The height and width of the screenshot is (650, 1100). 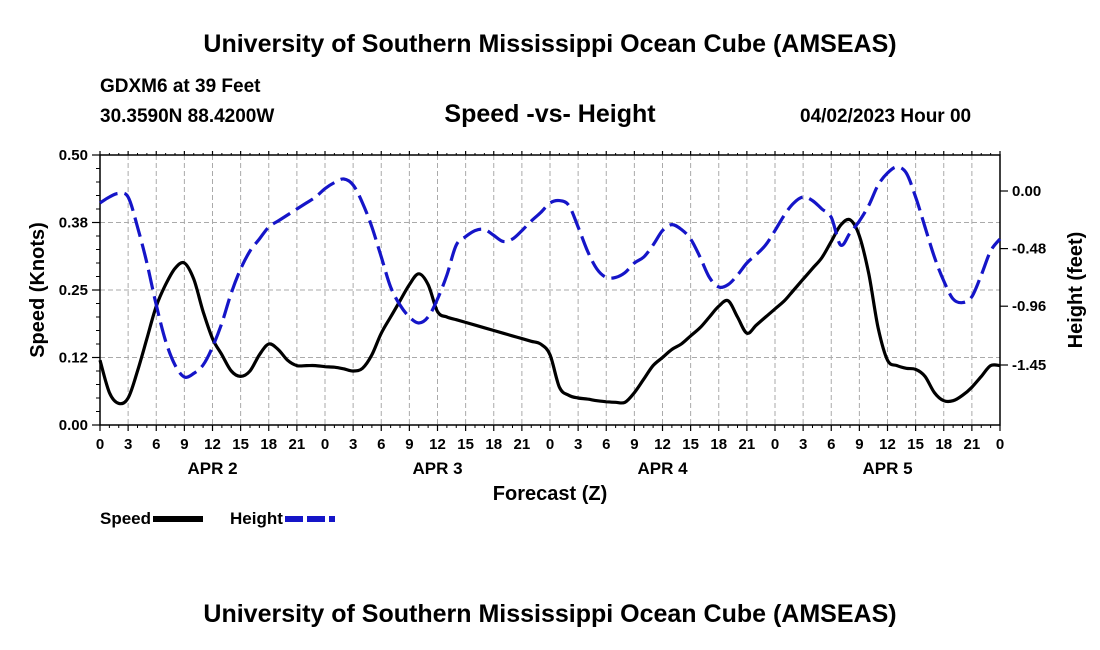 What do you see at coordinates (886, 116) in the screenshot?
I see `forecast-datetime: 04/02/2023 Hour 00` at bounding box center [886, 116].